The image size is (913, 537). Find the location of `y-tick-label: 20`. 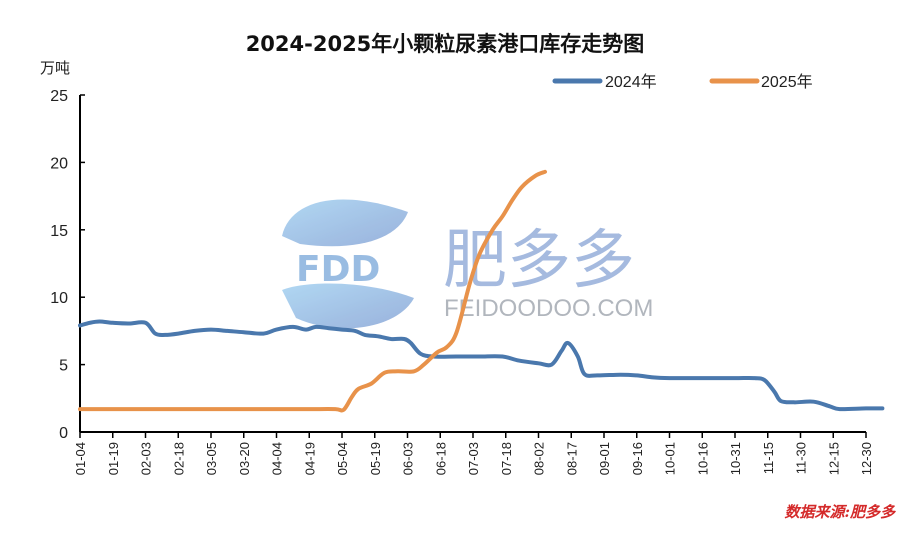

y-tick-label: 20 is located at coordinates (59, 163).